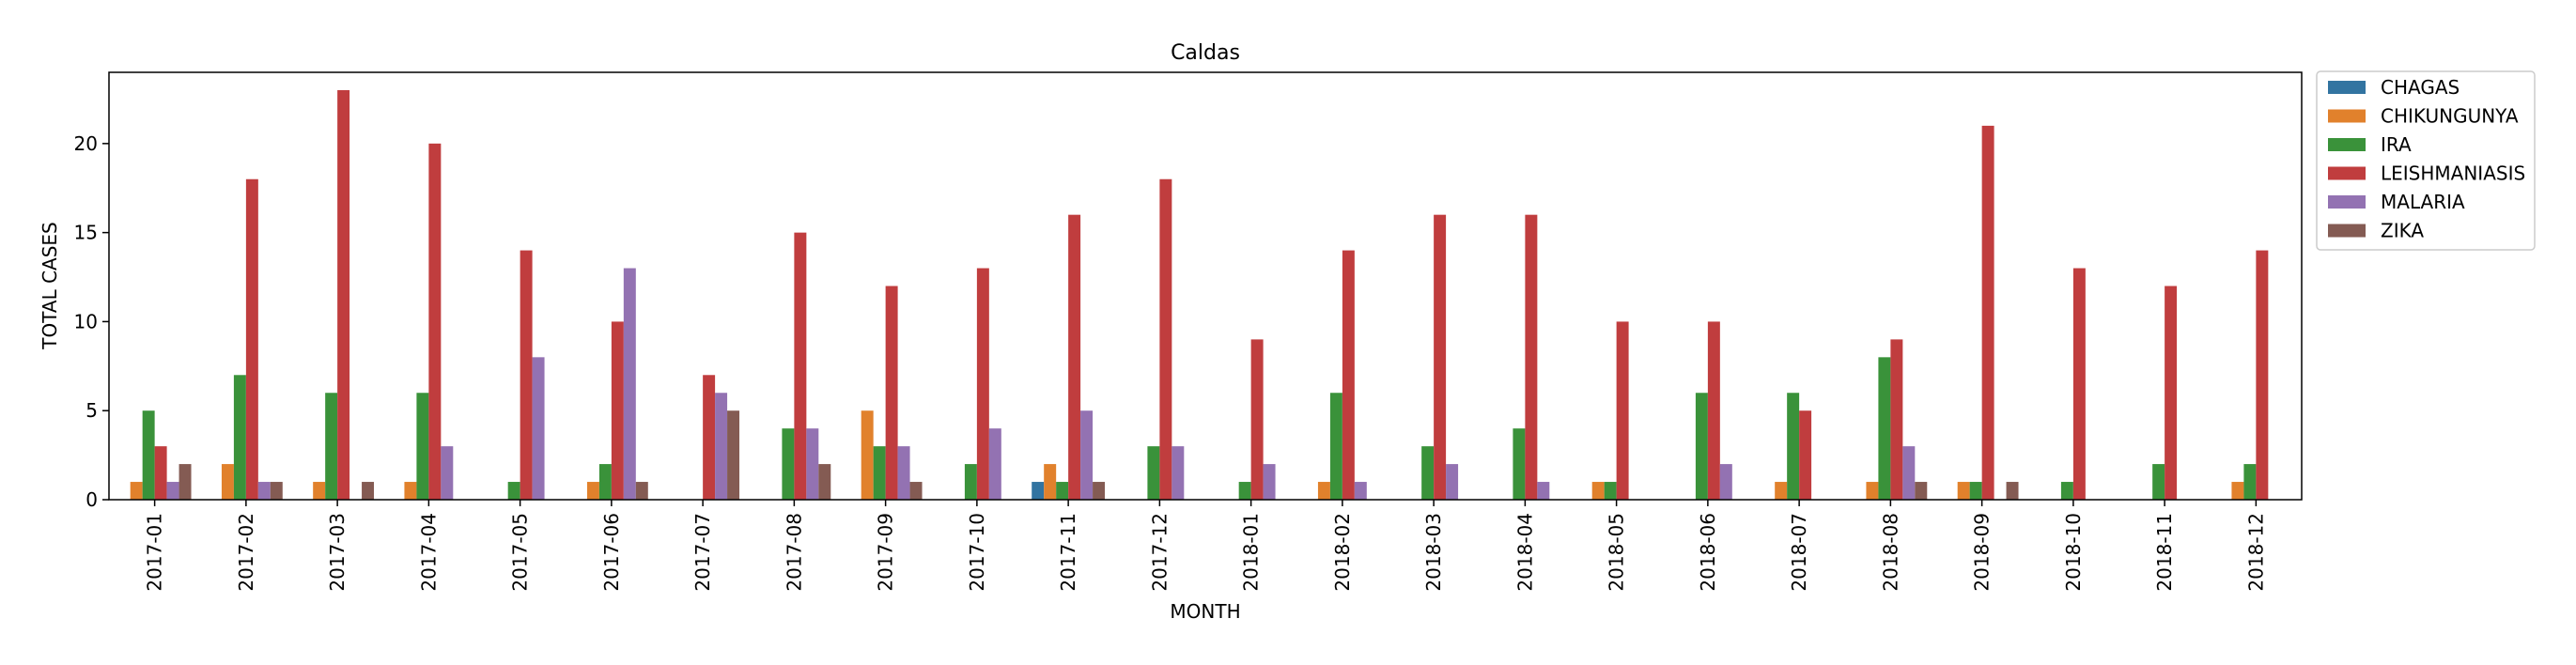 This screenshot has width=2576, height=665. I want to click on x-axis-label: MONTH, so click(1205, 612).